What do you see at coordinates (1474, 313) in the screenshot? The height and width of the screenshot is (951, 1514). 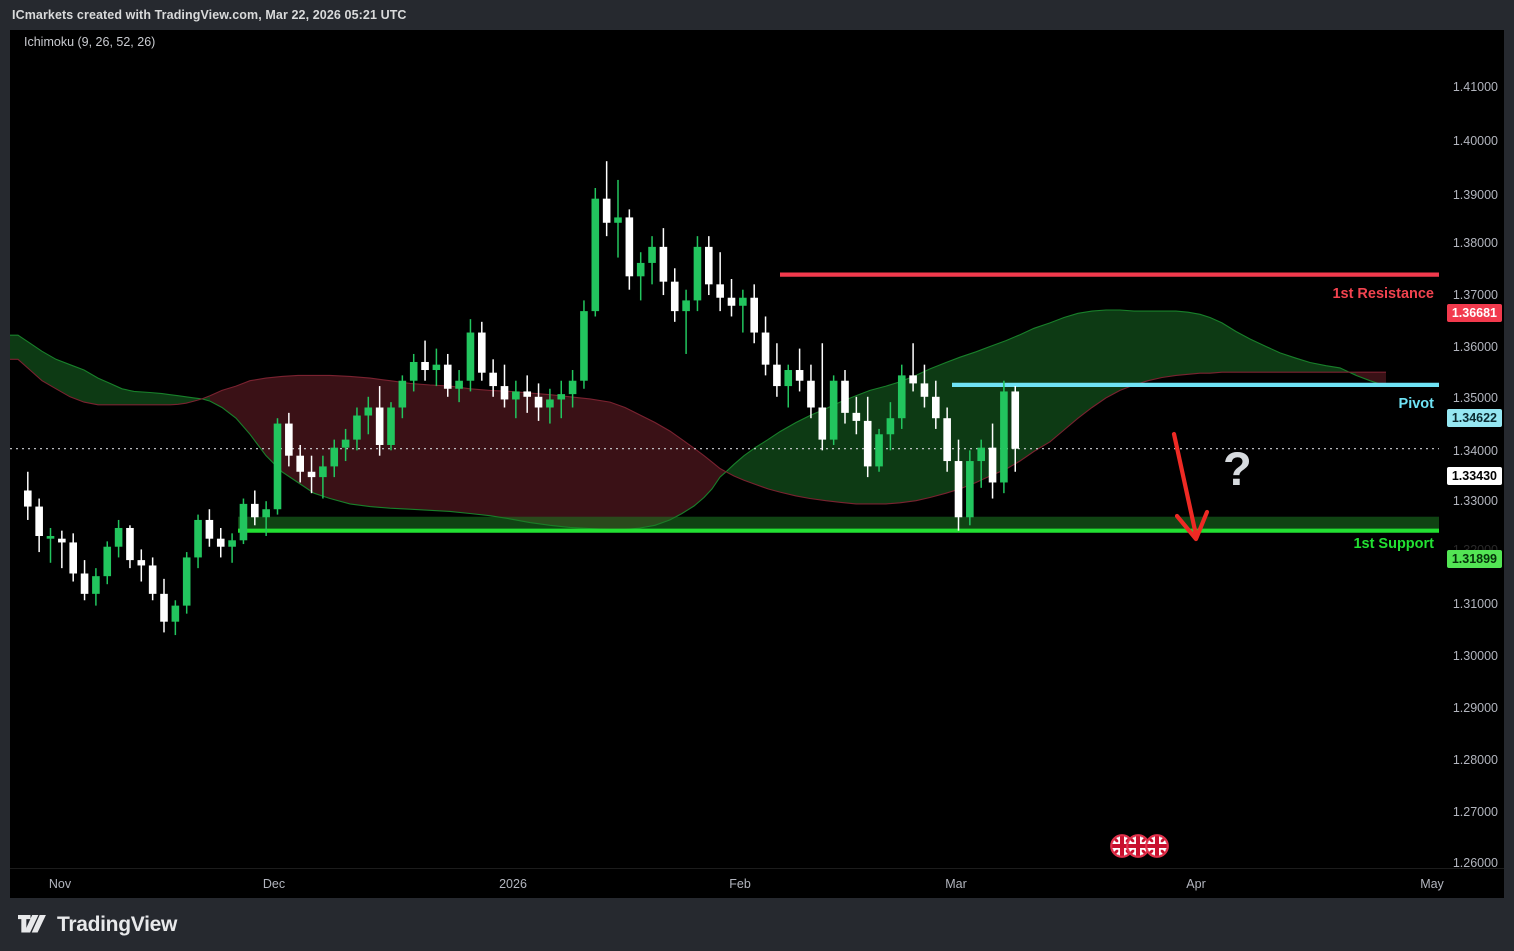 I see `resistance-price-badge: 1.36681` at bounding box center [1474, 313].